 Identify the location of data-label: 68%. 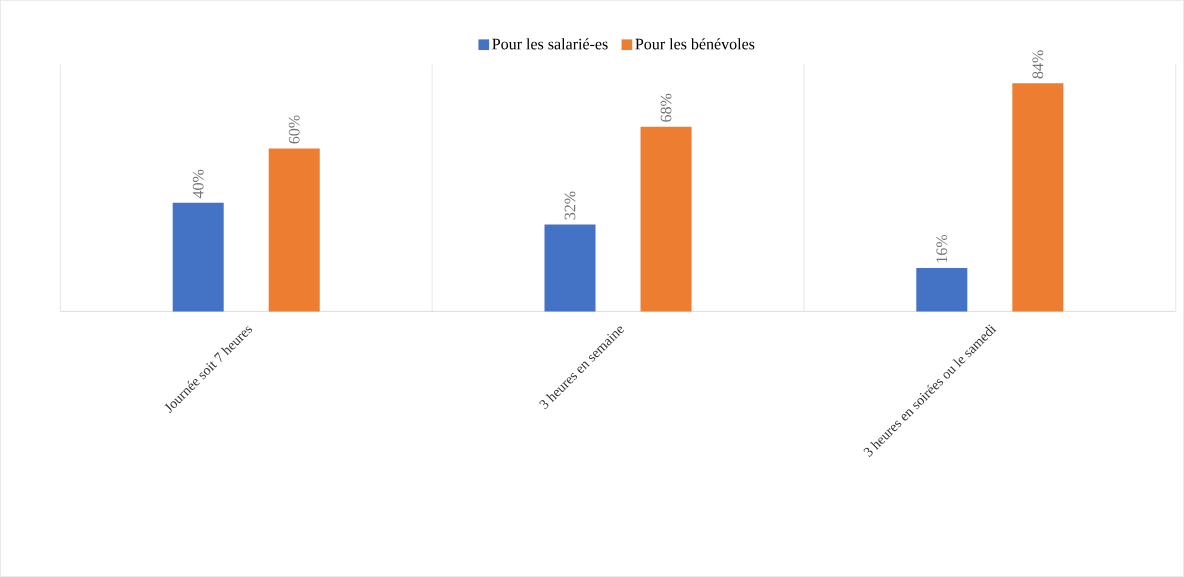
(666, 107).